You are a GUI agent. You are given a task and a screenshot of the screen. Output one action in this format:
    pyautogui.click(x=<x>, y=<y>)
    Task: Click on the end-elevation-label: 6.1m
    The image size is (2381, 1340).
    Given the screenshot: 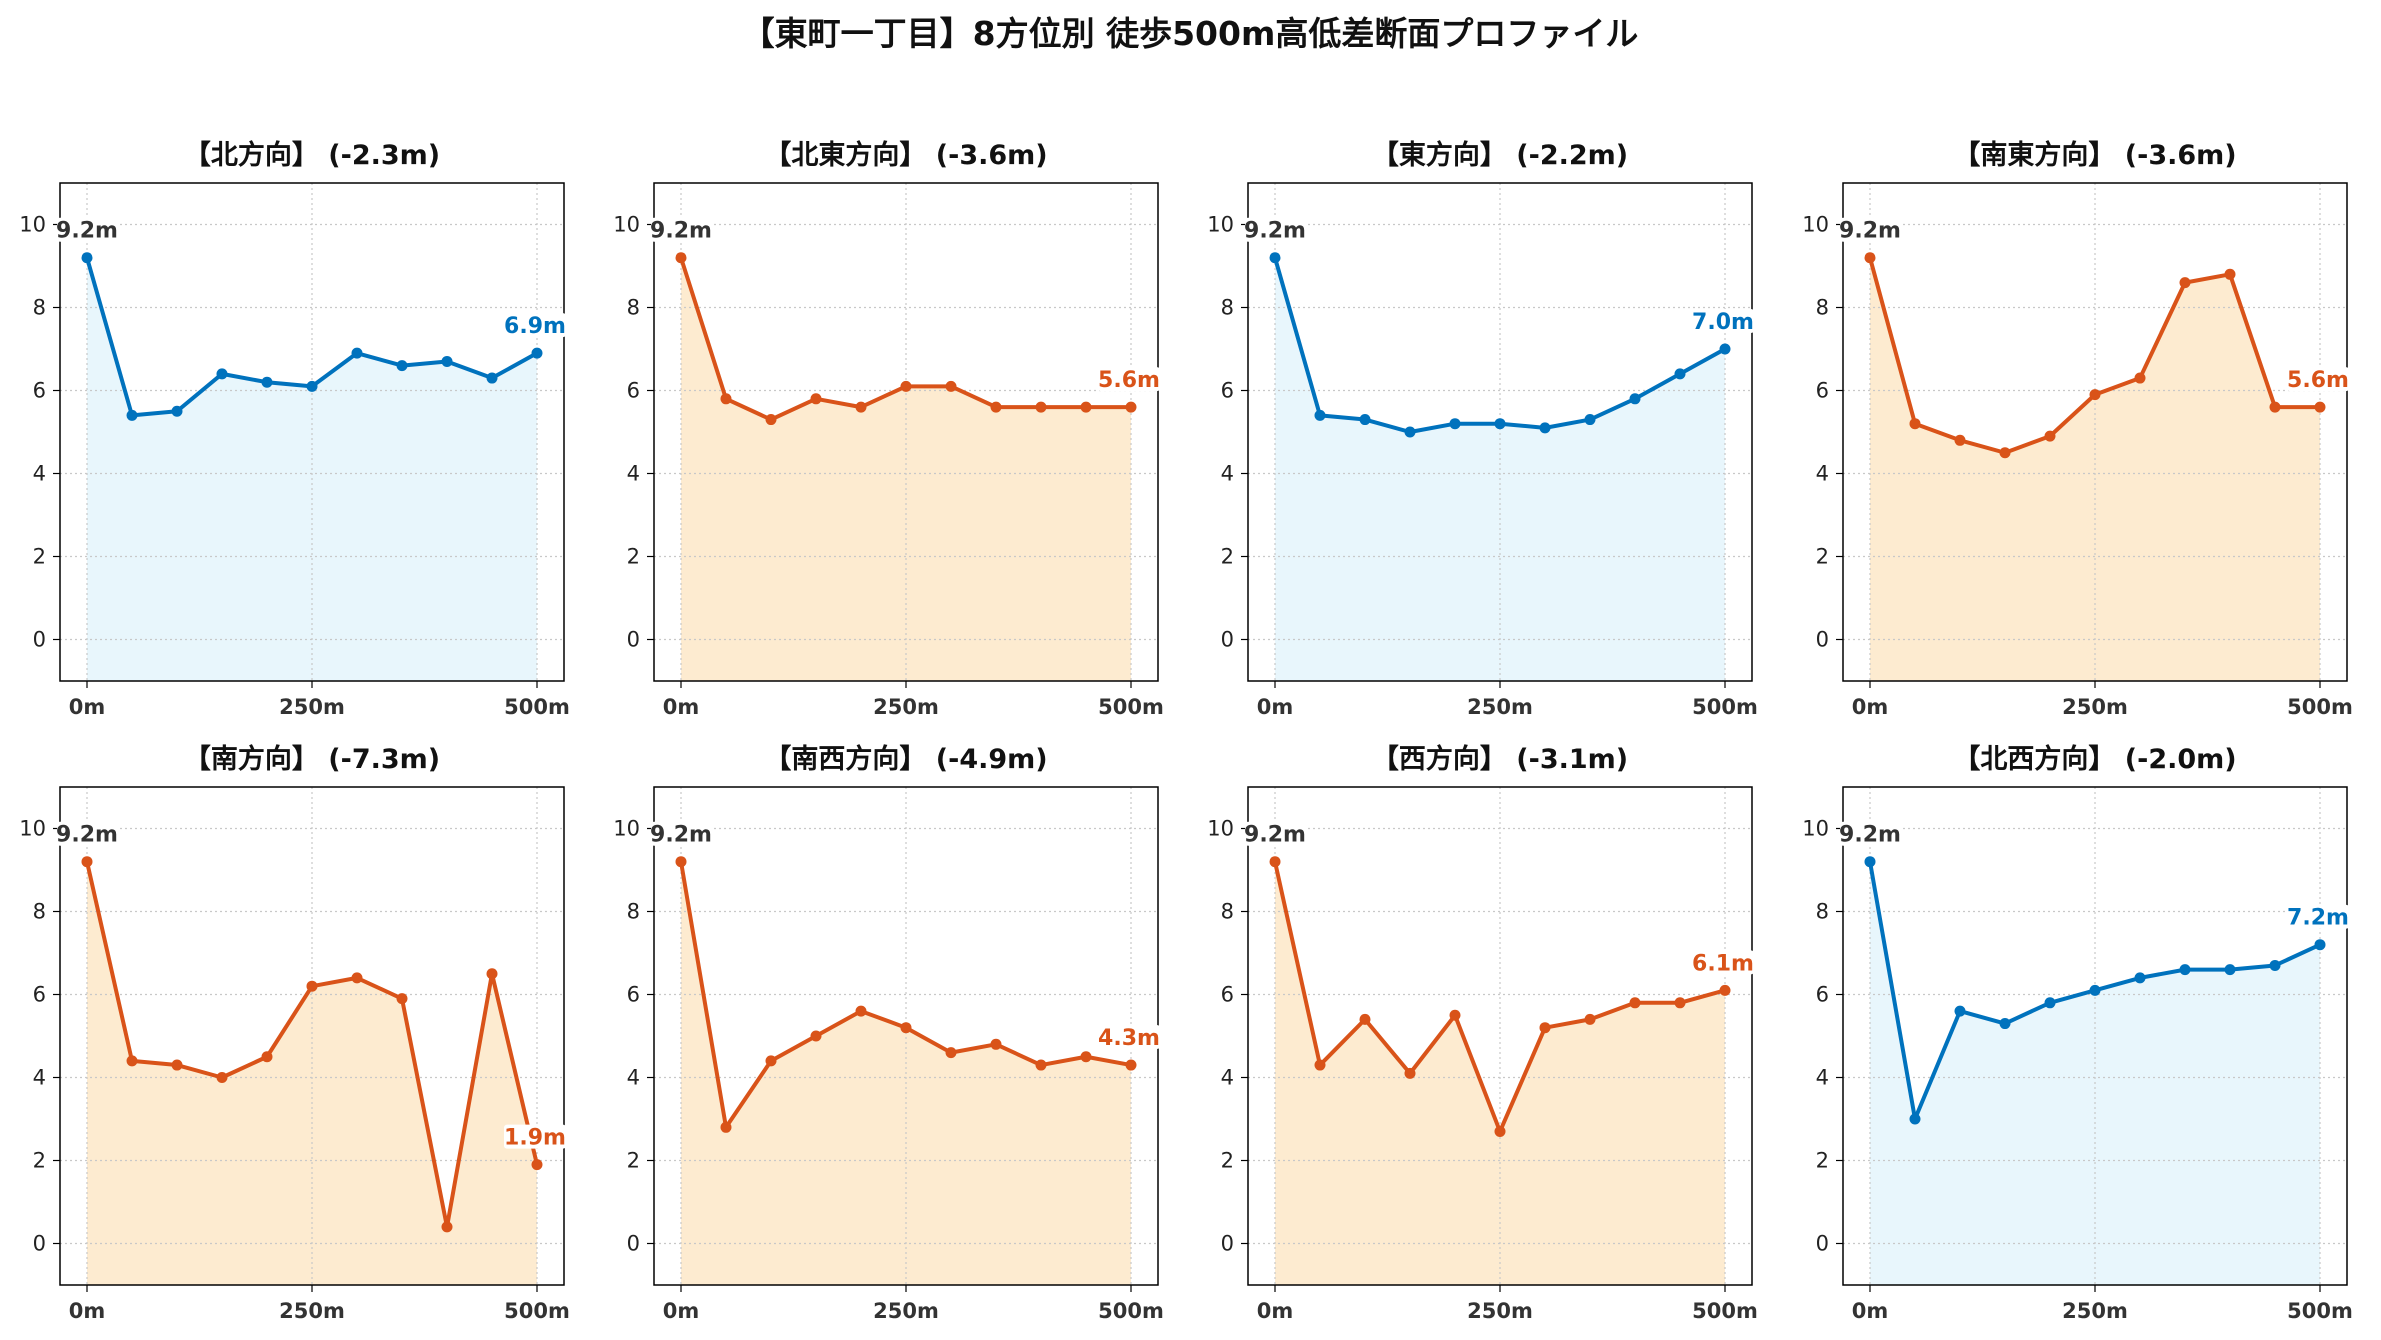 What is the action you would take?
    pyautogui.click(x=1723, y=963)
    